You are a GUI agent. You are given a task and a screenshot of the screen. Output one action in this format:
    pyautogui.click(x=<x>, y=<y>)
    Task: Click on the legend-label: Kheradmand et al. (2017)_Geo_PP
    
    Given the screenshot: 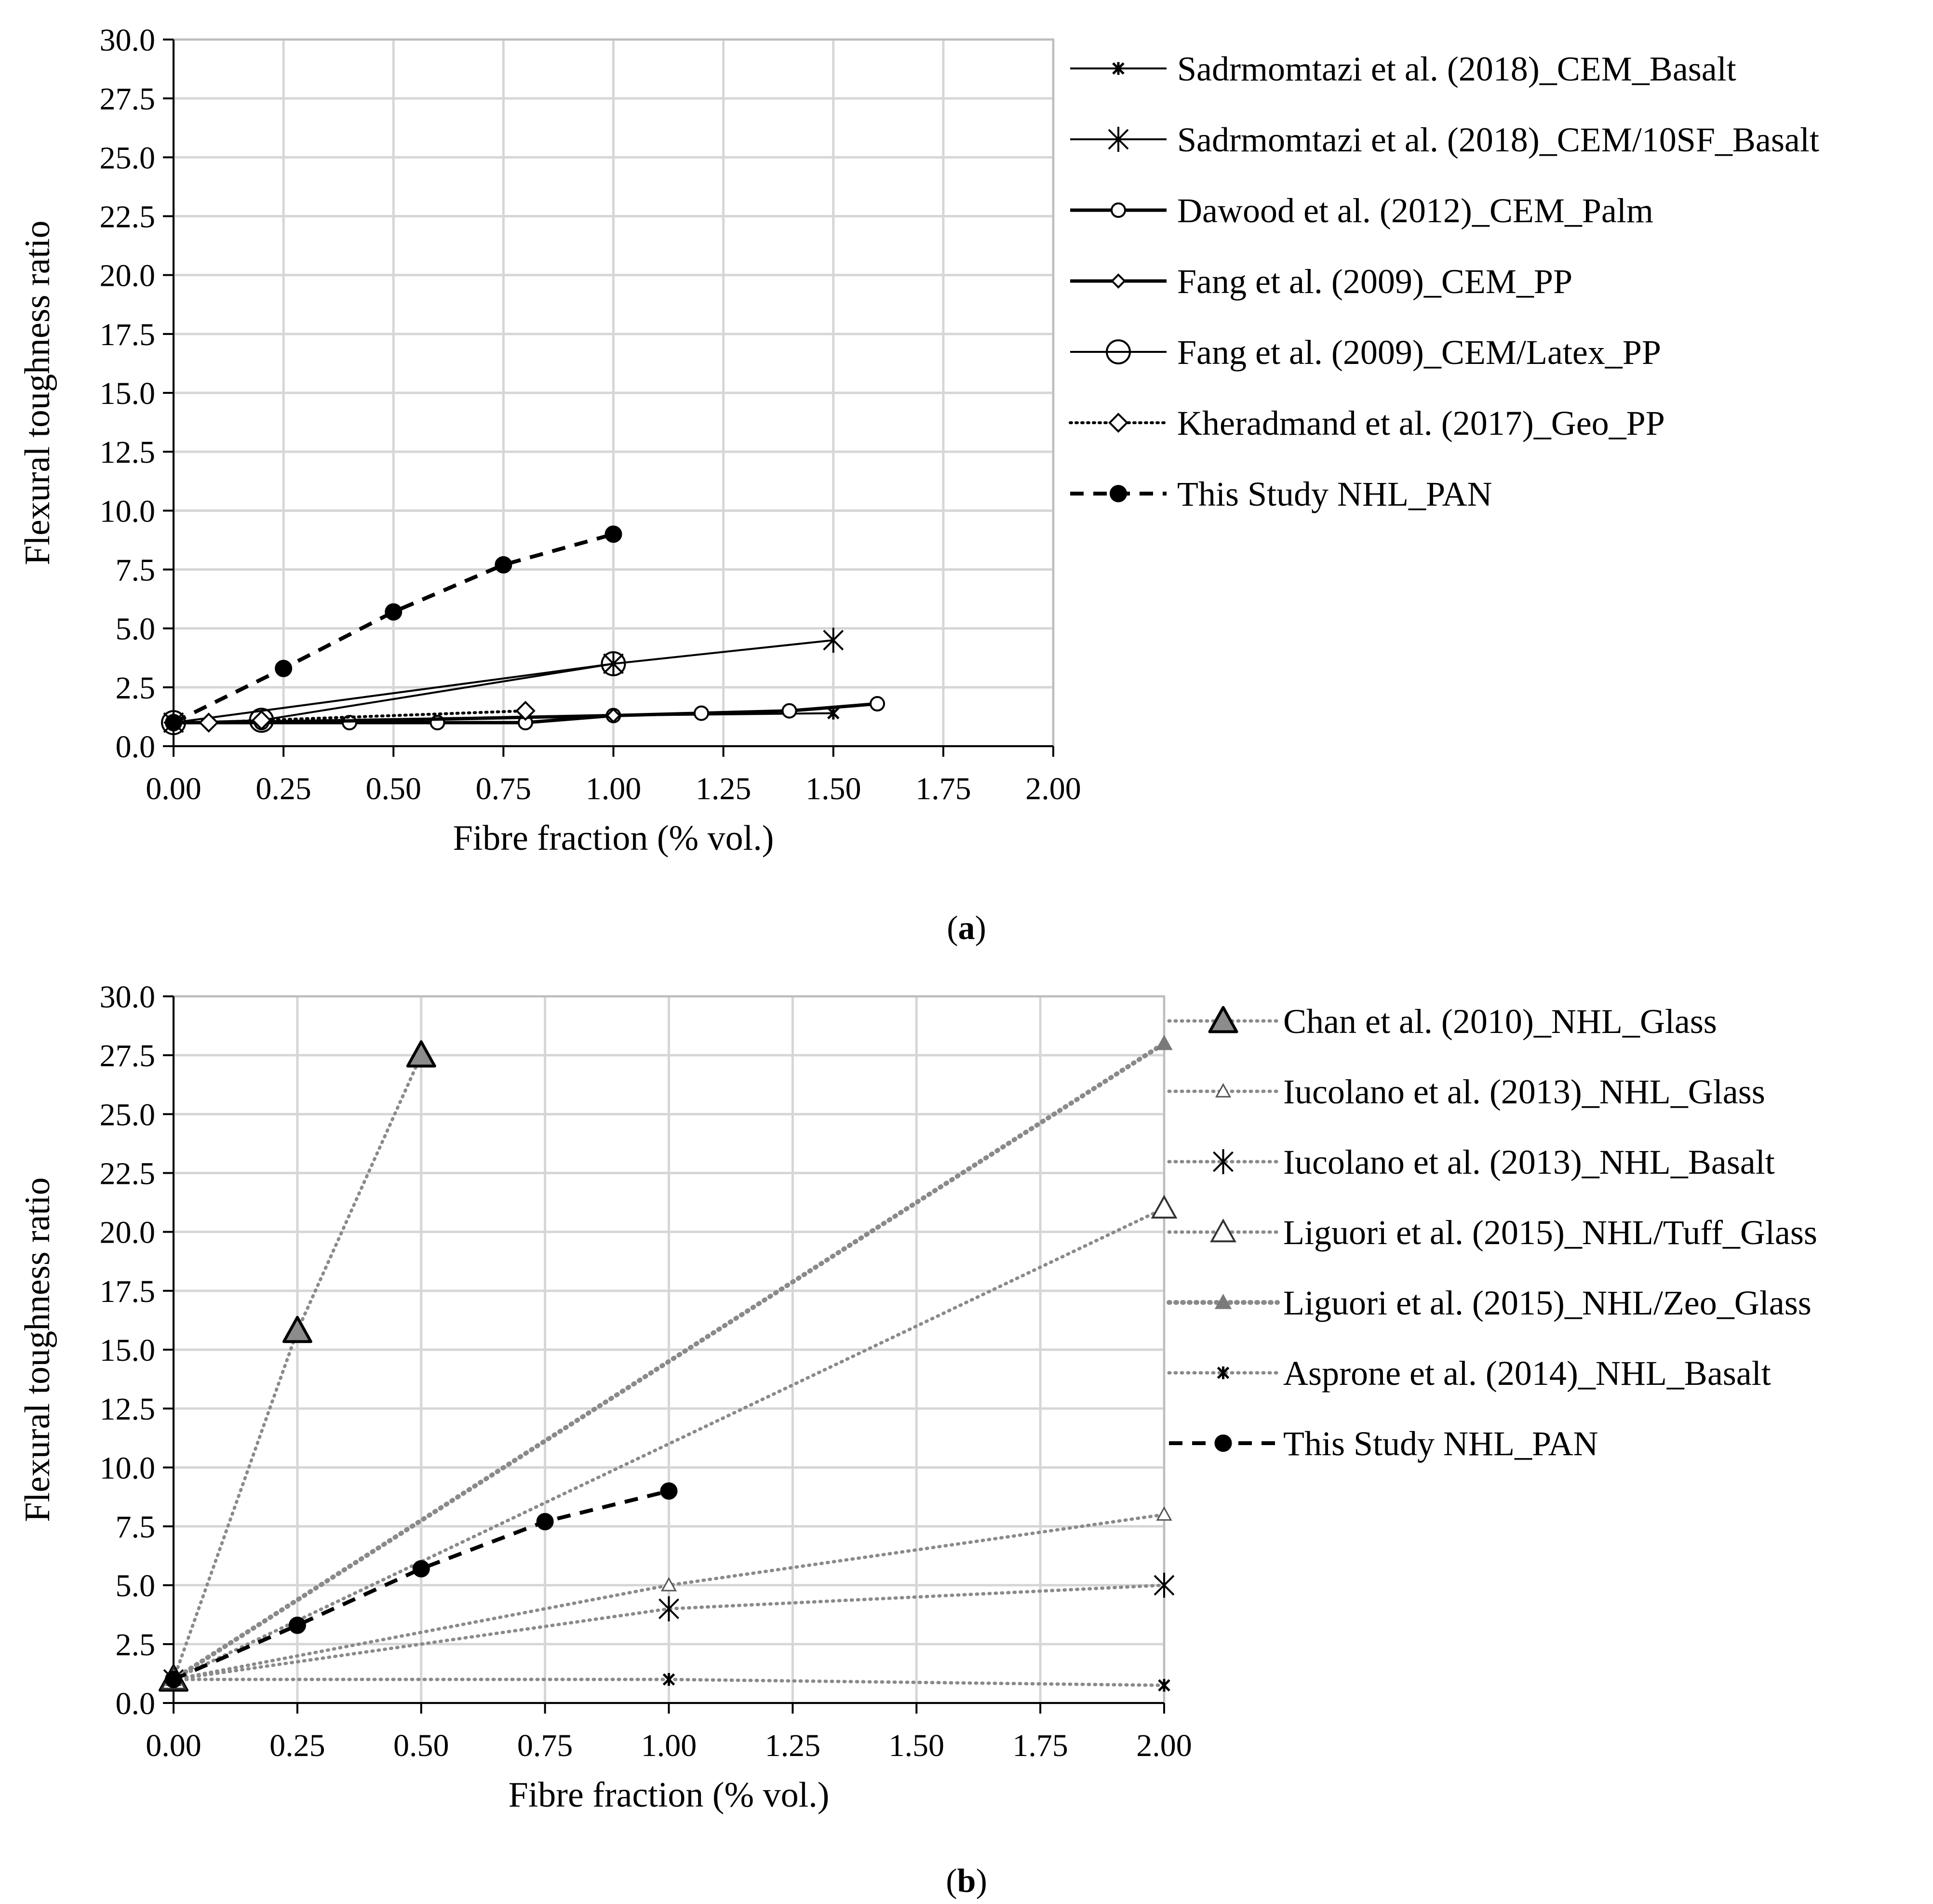 What is the action you would take?
    pyautogui.click(x=1421, y=423)
    